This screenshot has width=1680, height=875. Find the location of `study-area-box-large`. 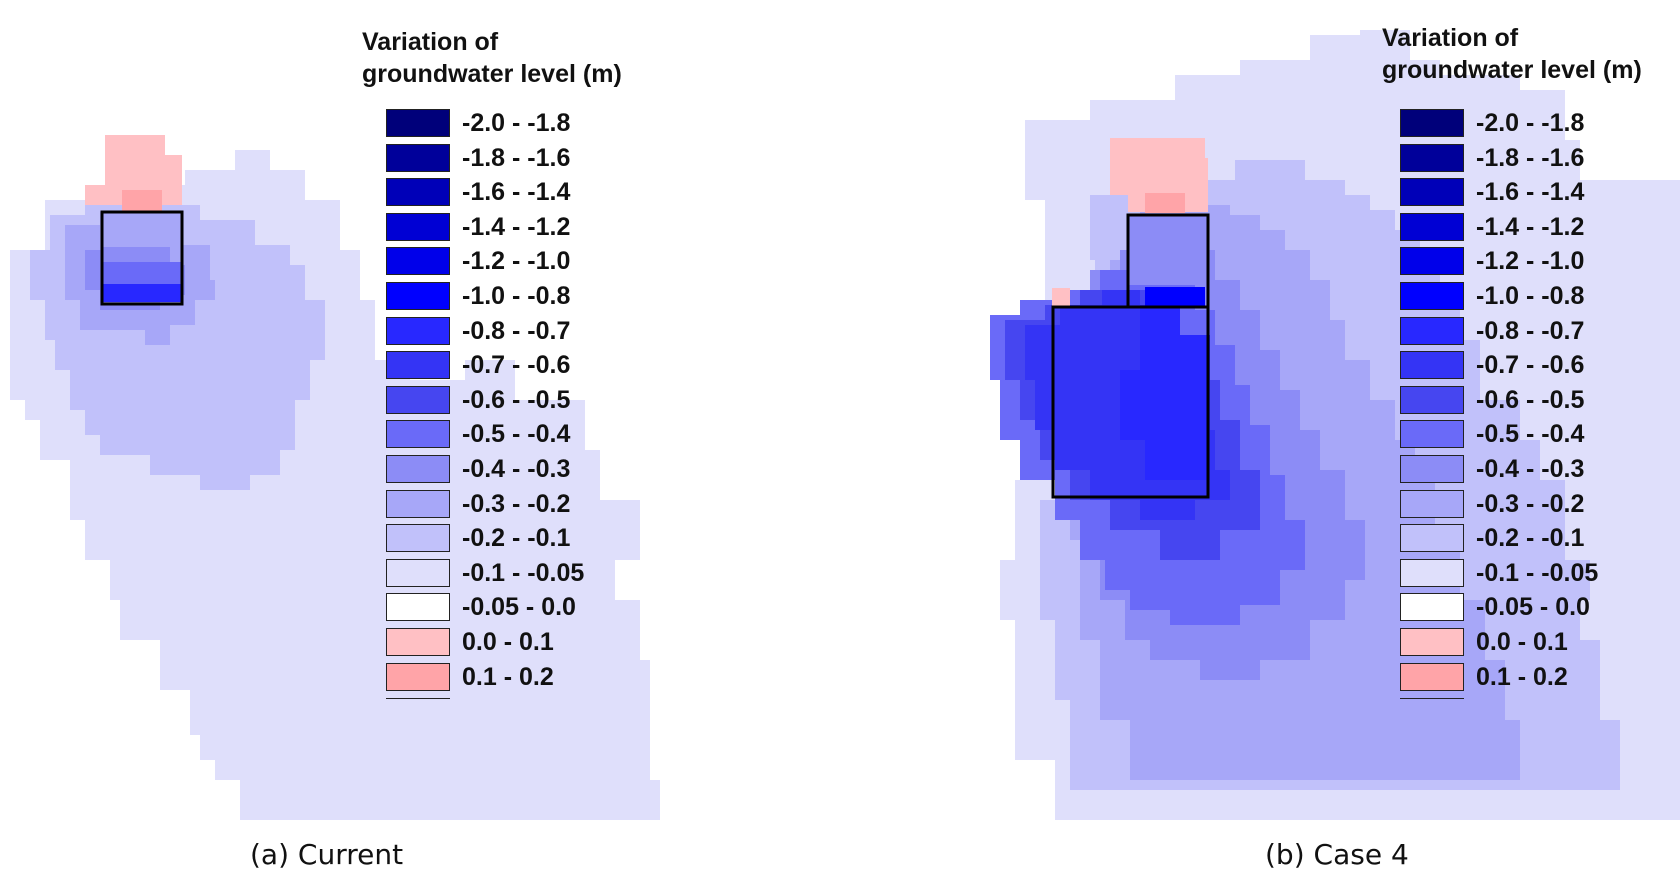

study-area-box-large is located at coordinates (1130, 402).